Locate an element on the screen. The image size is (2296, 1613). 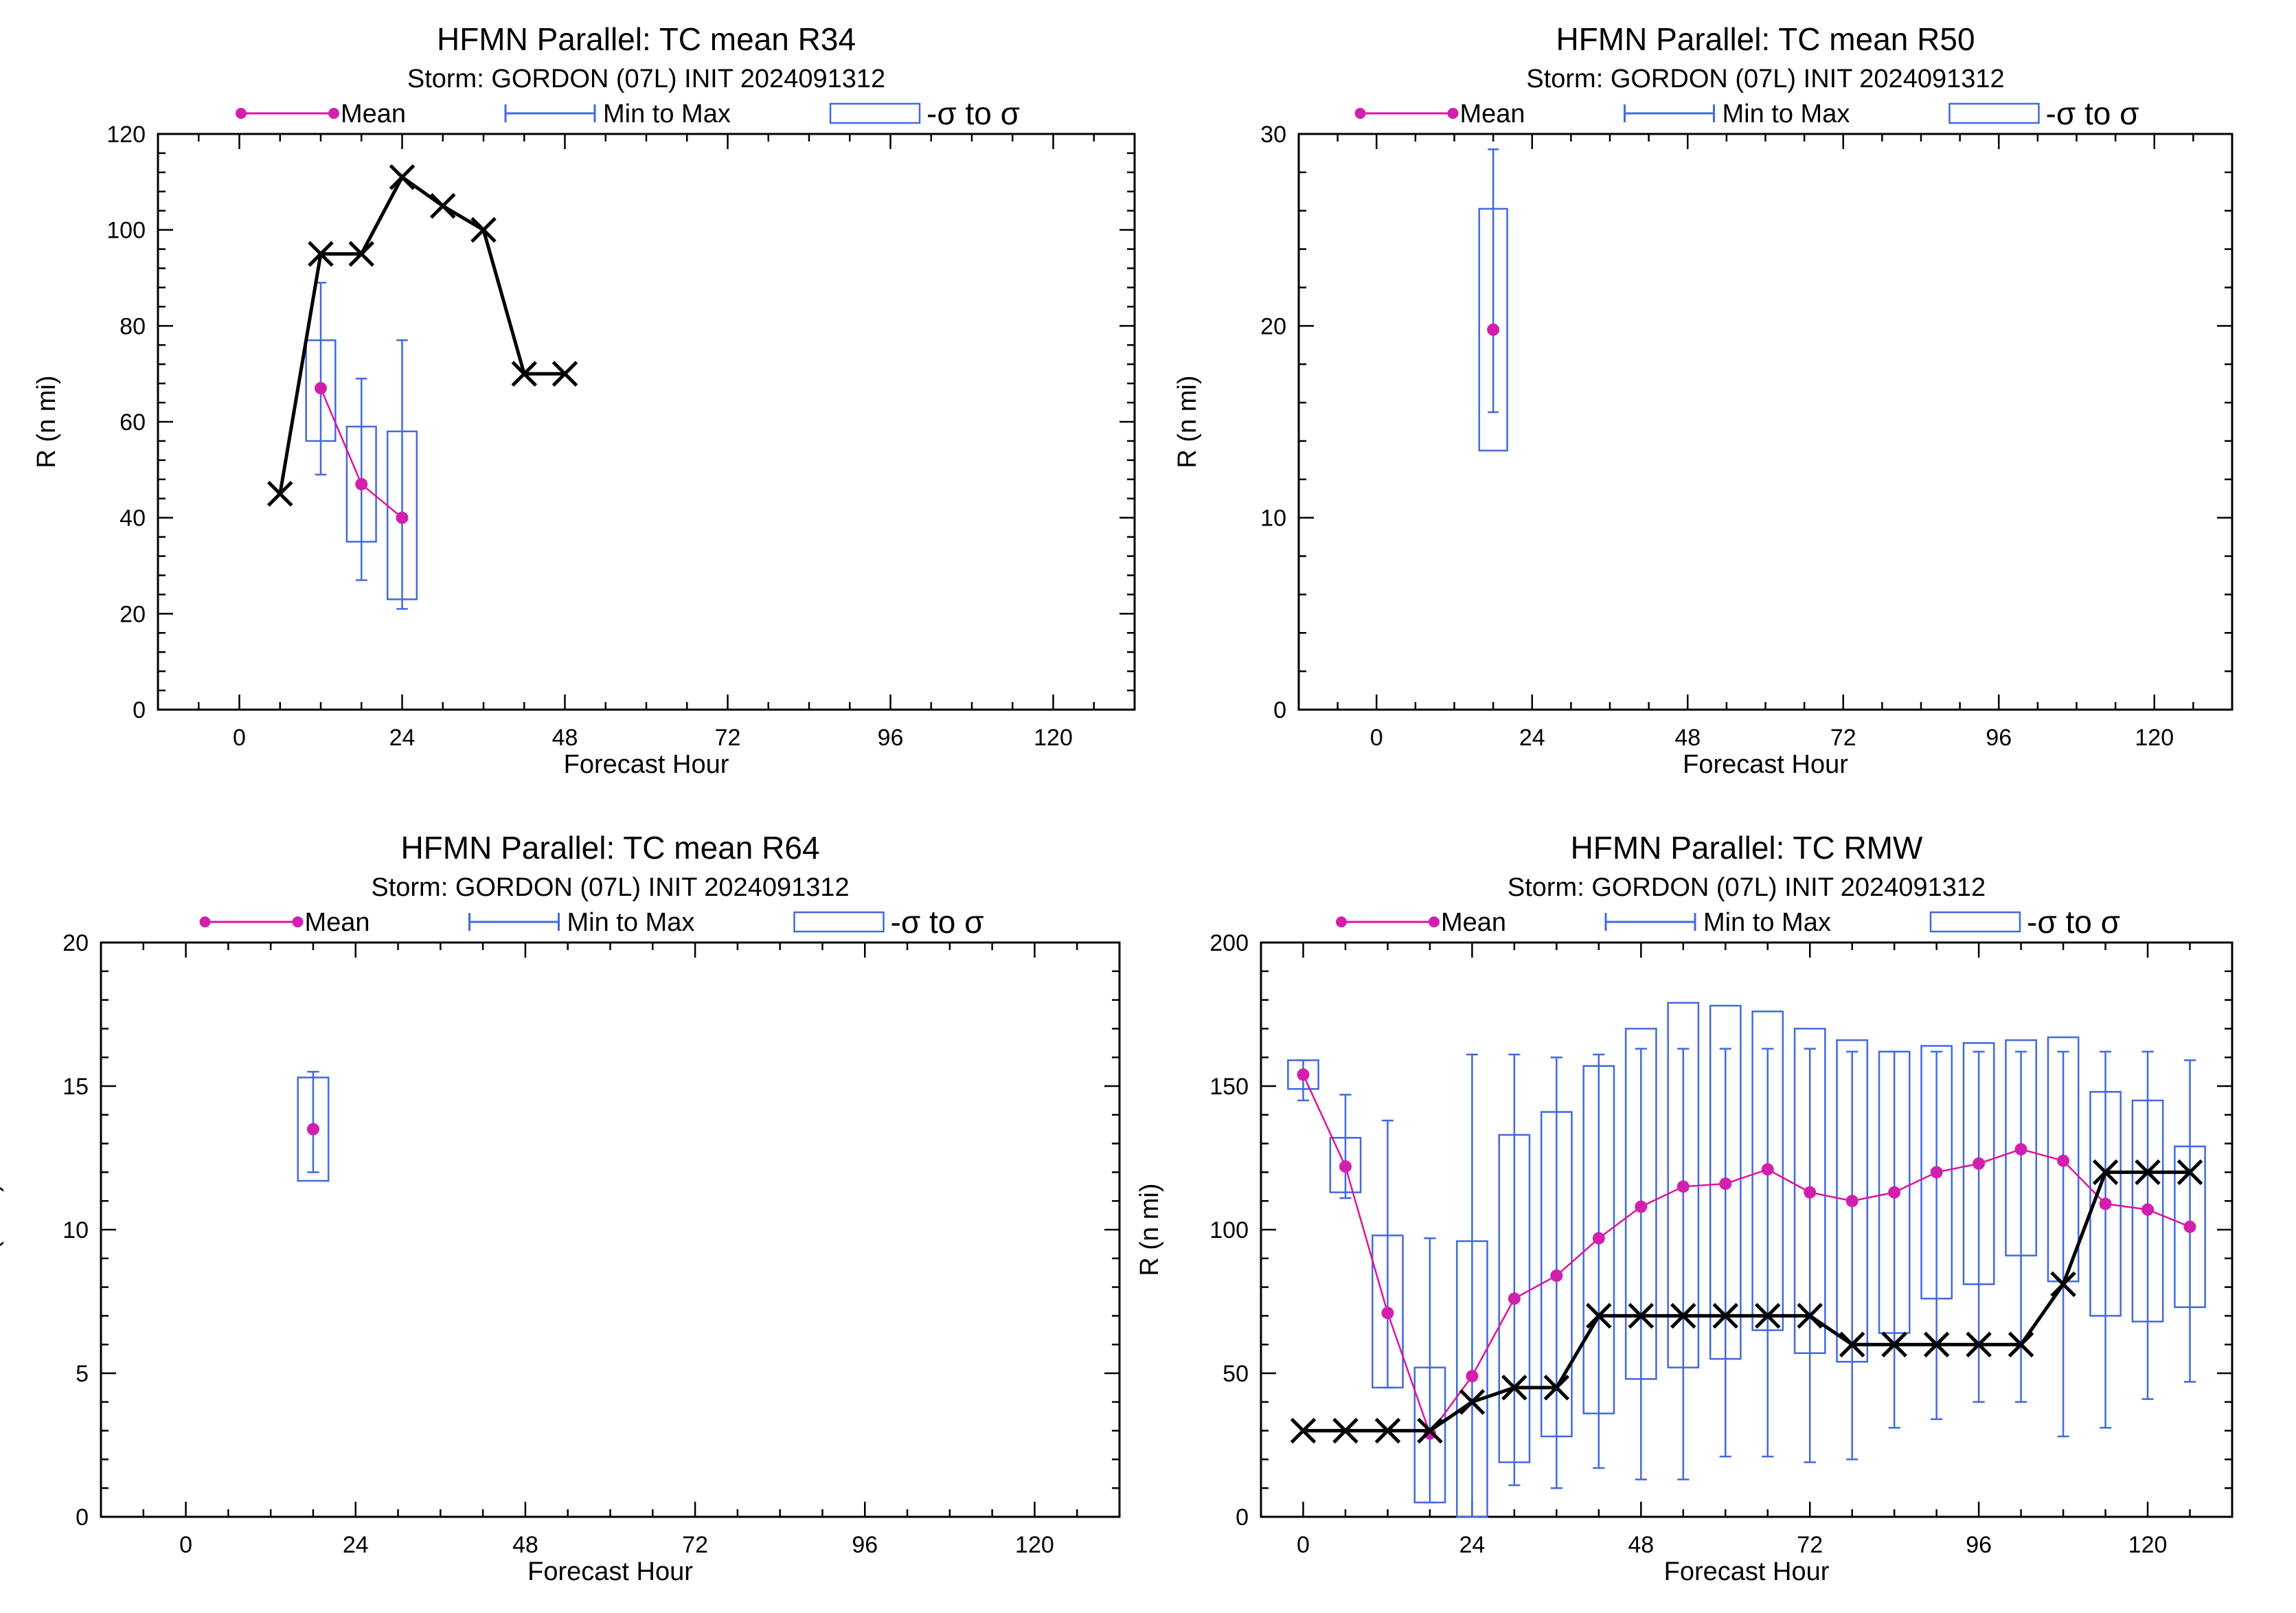
y-tick-label: 150 is located at coordinates (1229, 1087).